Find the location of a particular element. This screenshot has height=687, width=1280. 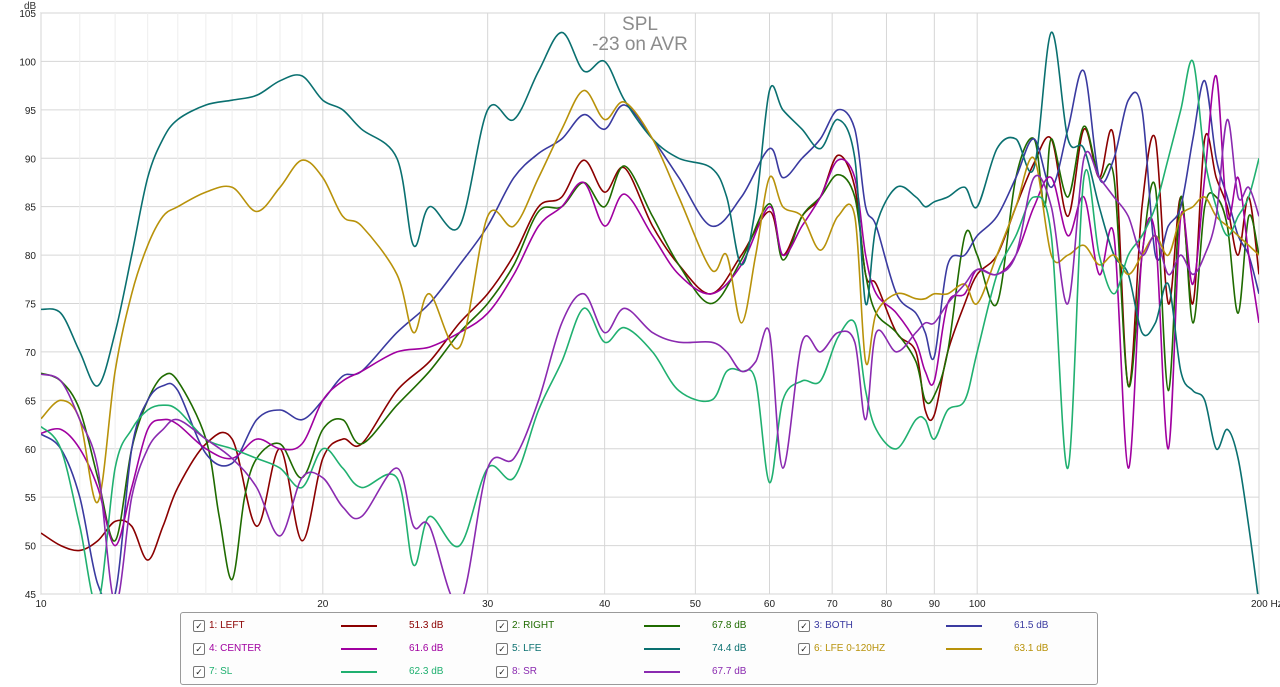

y-tick-label: 105 is located at coordinates (27, 14).